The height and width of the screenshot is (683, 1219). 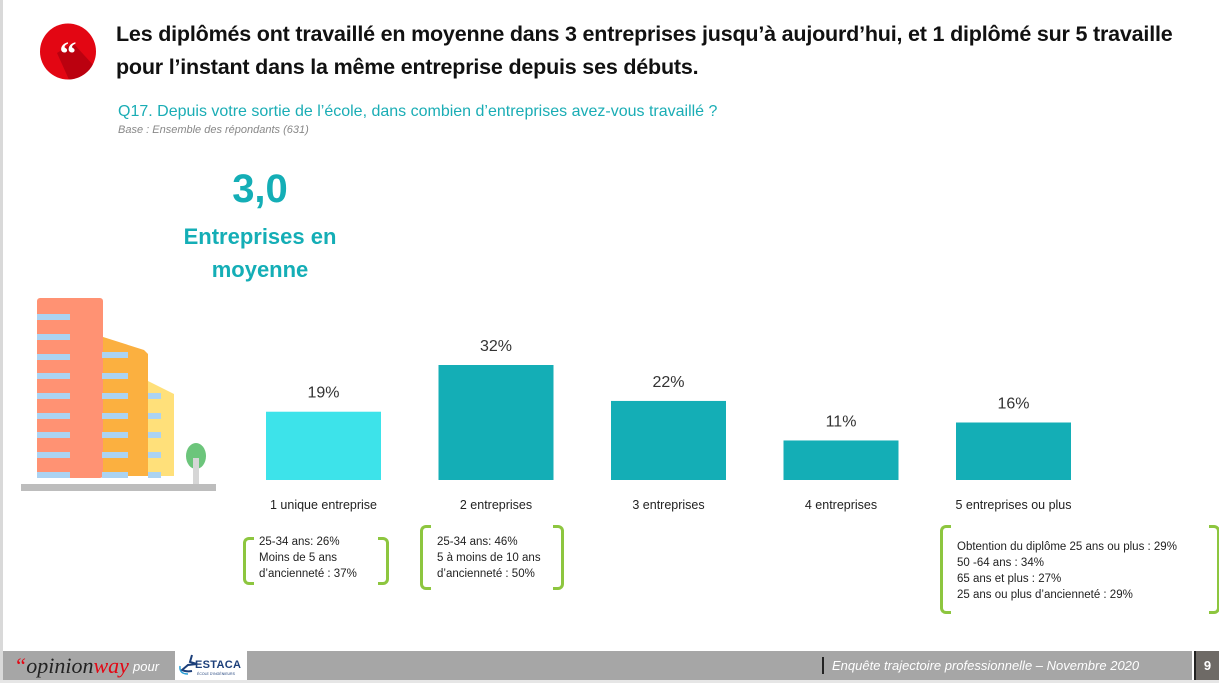 What do you see at coordinates (841, 505) in the screenshot?
I see `category-label: 4 entreprises` at bounding box center [841, 505].